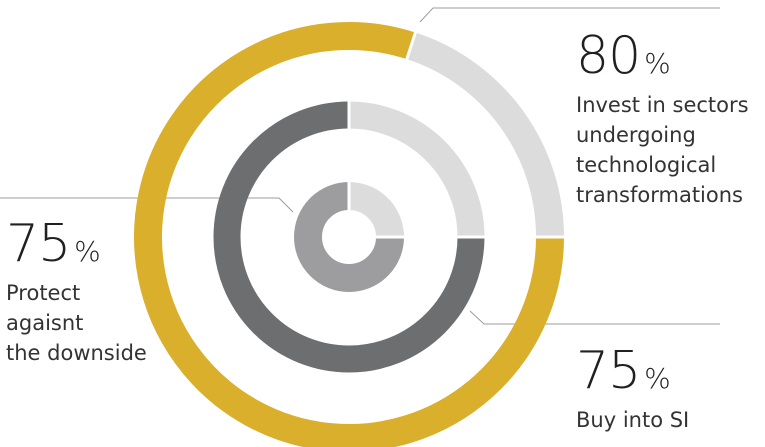 Image resolution: width=765 pixels, height=447 pixels. I want to click on ring-label: 75% Protect agaisnt the downside, so click(76, 293).